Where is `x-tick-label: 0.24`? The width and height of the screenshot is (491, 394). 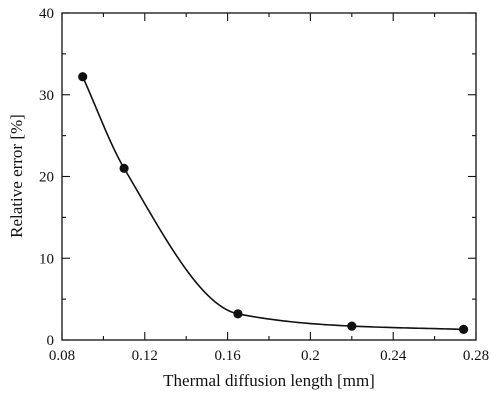 x-tick-label: 0.24 is located at coordinates (393, 356).